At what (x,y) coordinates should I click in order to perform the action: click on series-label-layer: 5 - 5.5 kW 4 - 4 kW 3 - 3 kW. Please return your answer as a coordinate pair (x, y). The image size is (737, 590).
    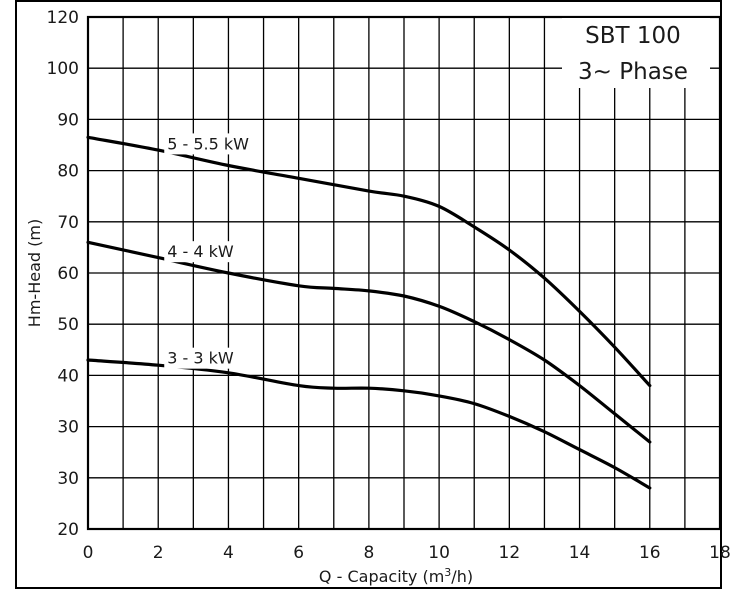
    Looking at the image, I should click on (208, 251).